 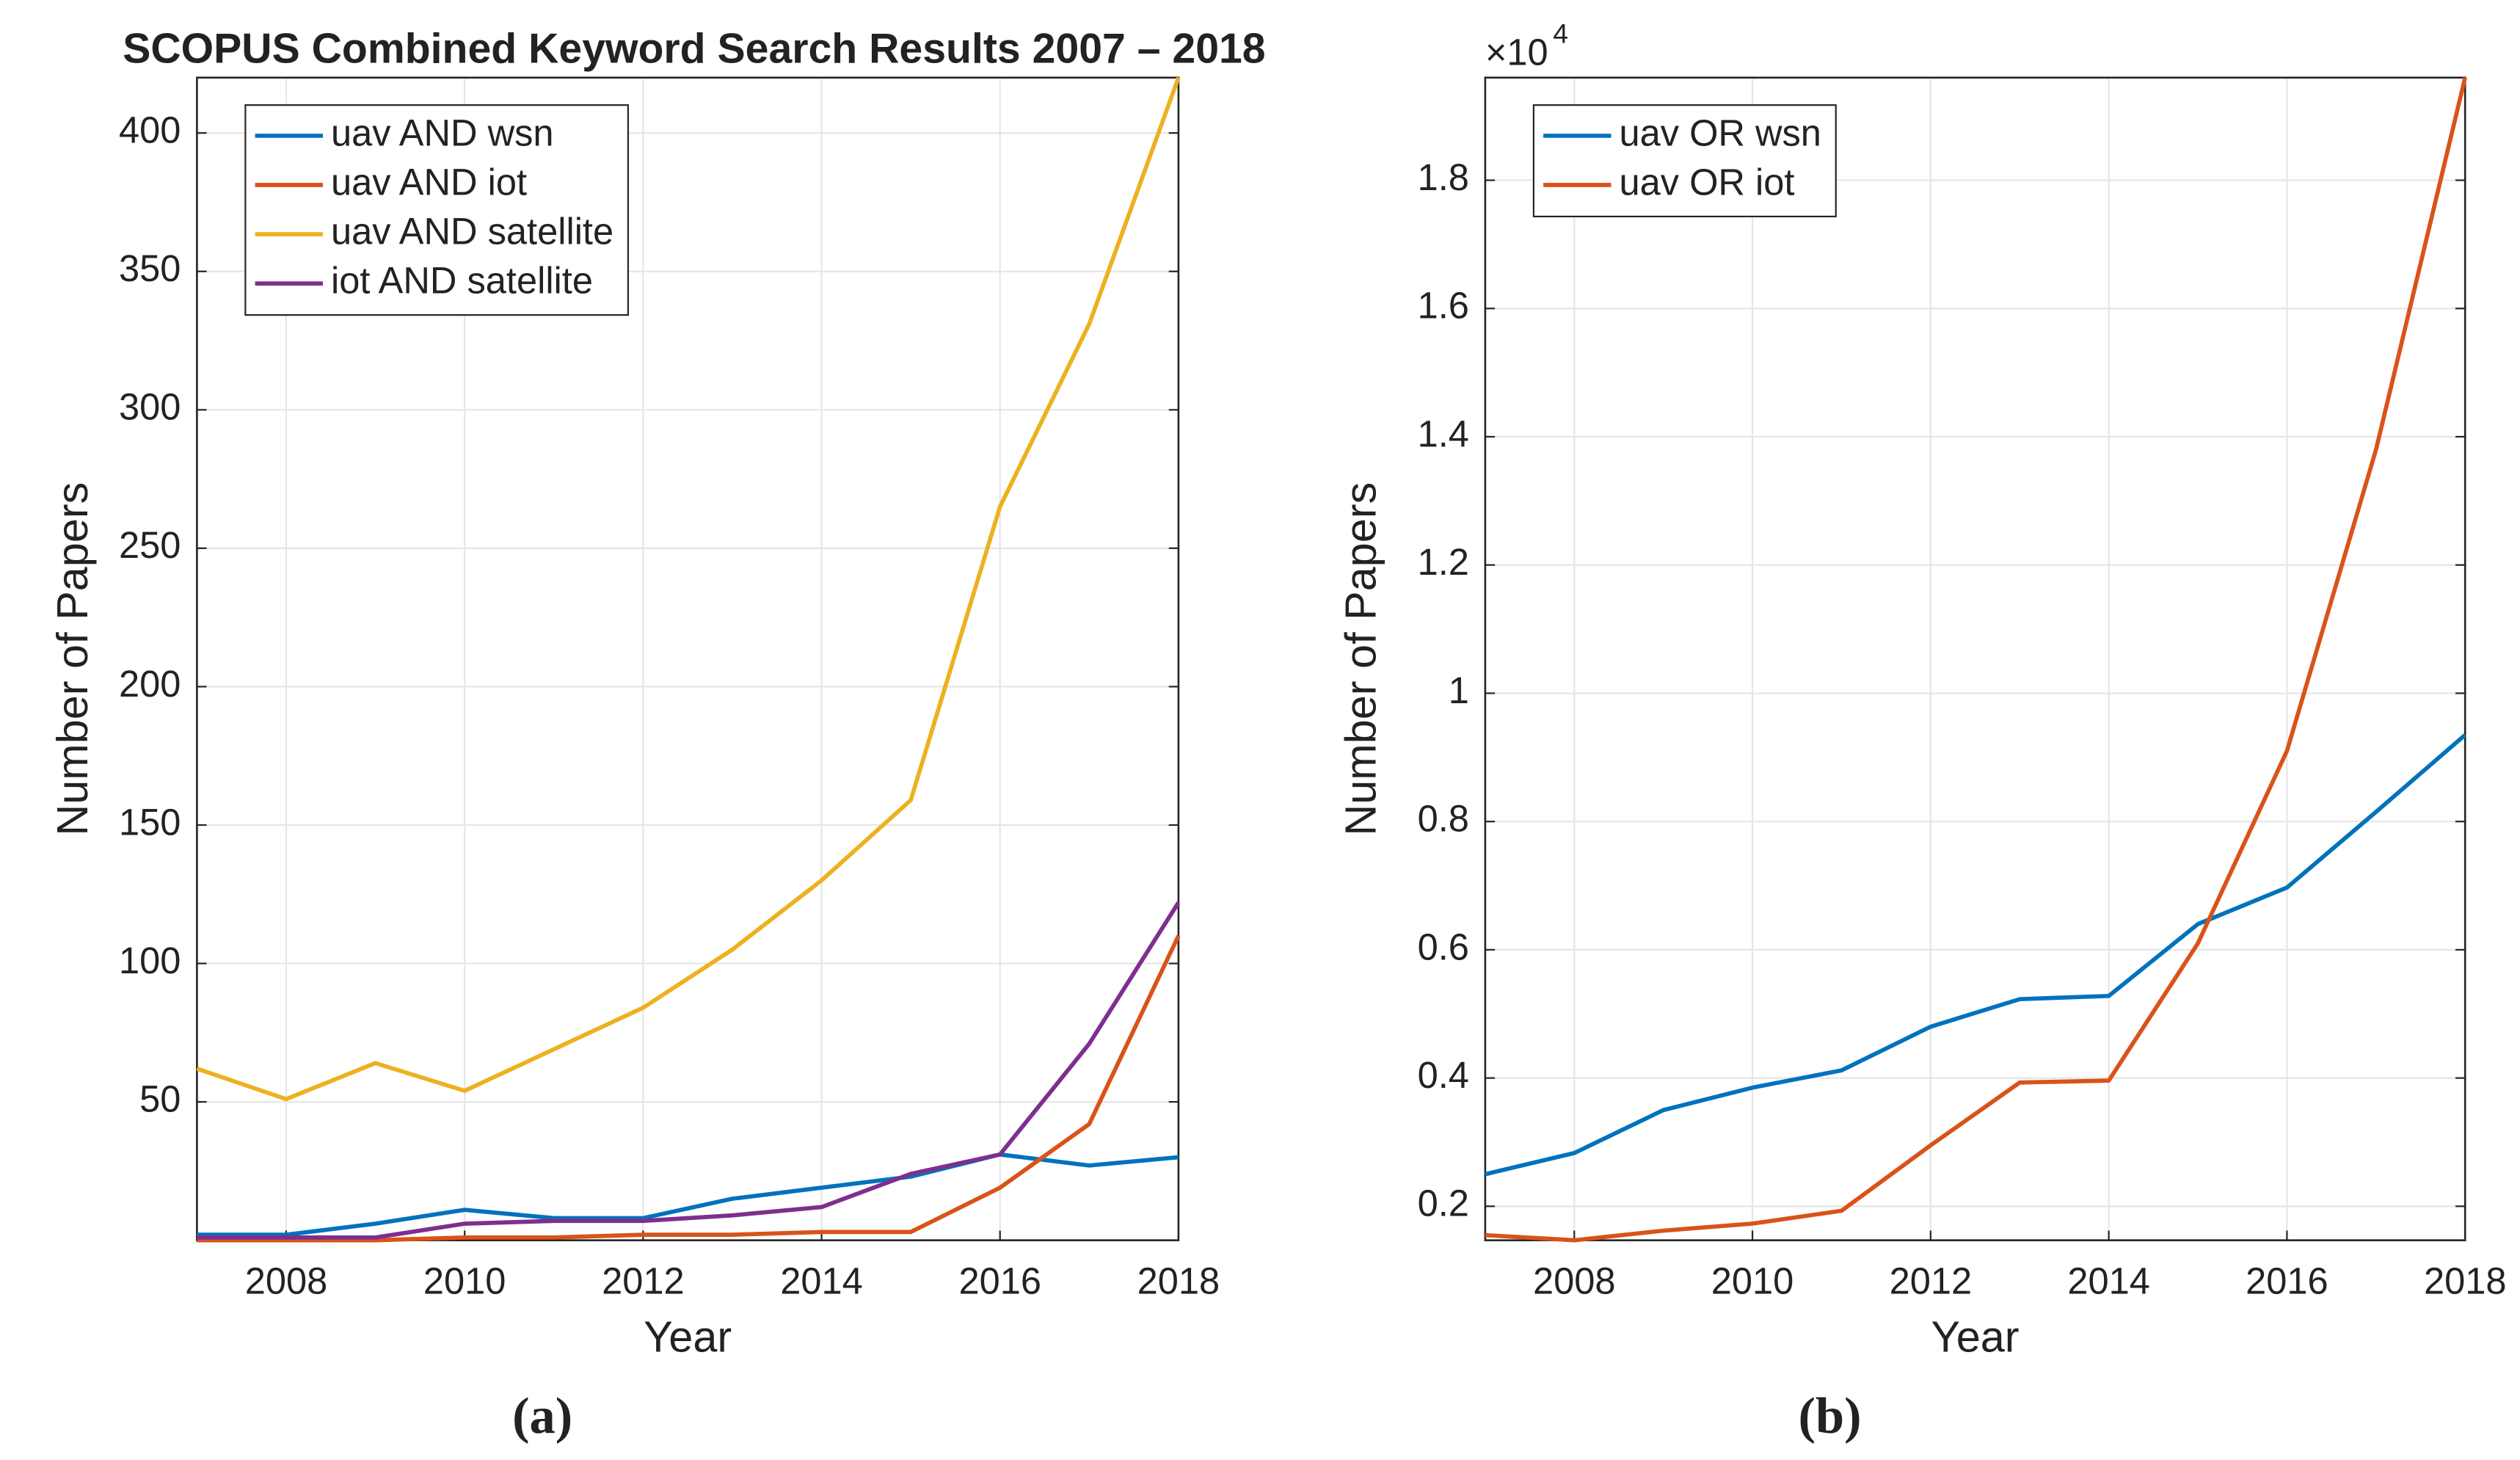 What do you see at coordinates (1443, 562) in the screenshot?
I see `y-tick-label: 1.2` at bounding box center [1443, 562].